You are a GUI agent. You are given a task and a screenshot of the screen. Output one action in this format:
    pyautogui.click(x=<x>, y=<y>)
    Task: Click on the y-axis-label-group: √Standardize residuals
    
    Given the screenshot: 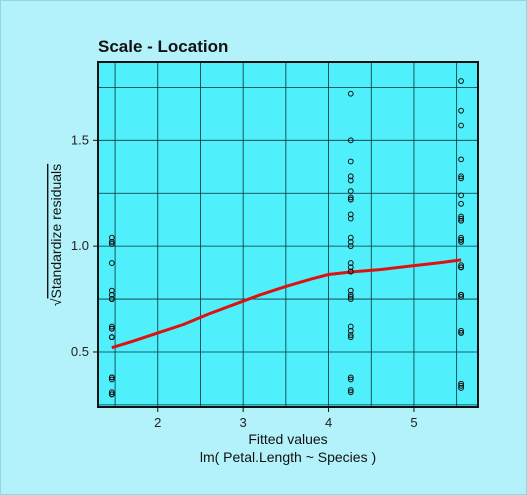 What is the action you would take?
    pyautogui.click(x=56, y=235)
    